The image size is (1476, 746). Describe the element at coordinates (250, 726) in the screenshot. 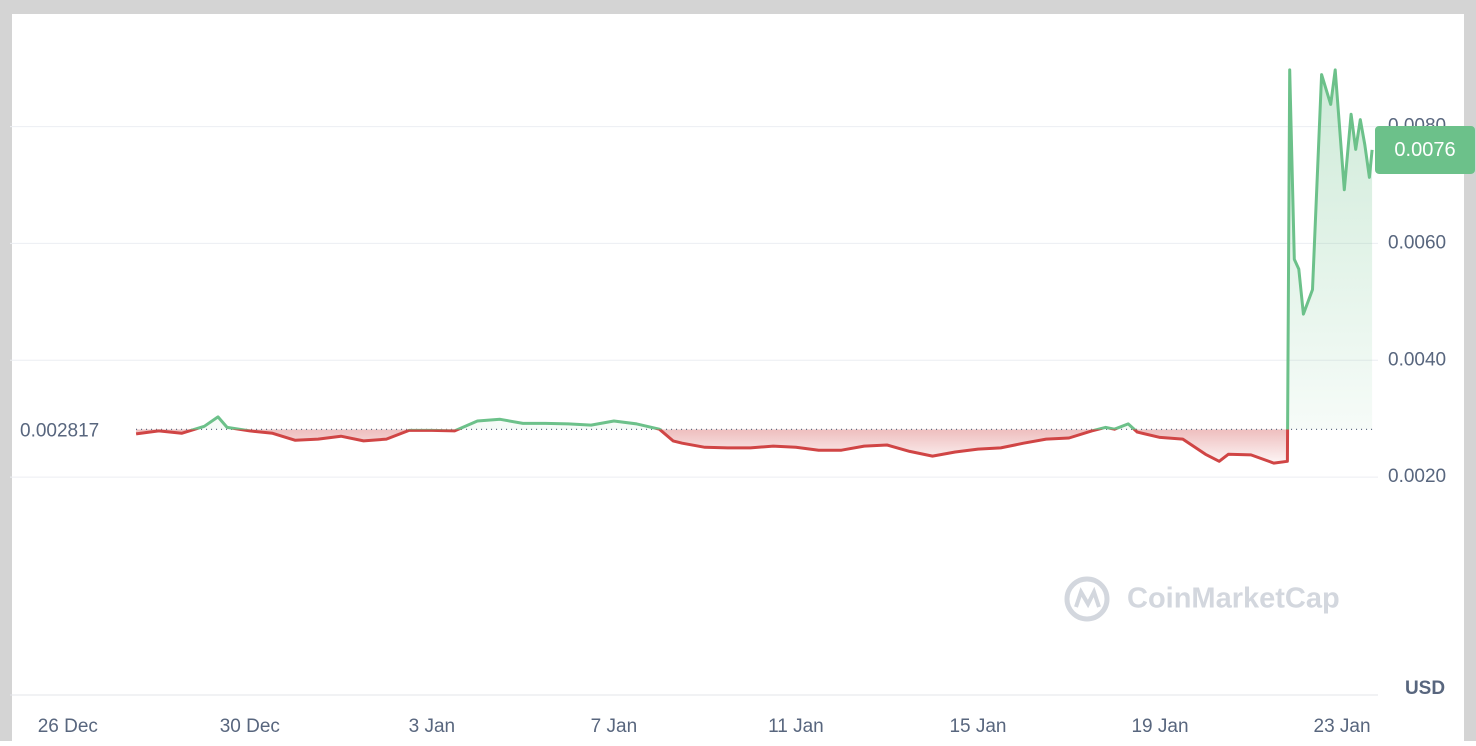

I see `x-tick-label: 30 Dec` at that location.